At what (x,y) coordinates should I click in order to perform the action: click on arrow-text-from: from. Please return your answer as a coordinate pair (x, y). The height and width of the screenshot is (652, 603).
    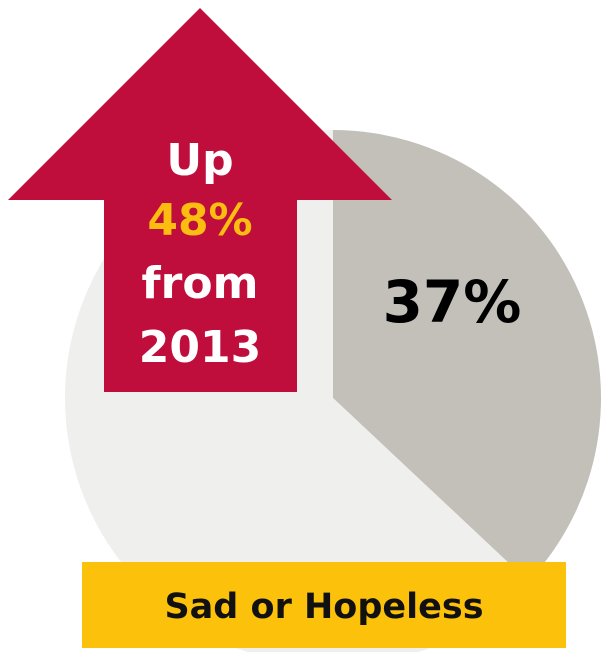
    Looking at the image, I should click on (200, 283).